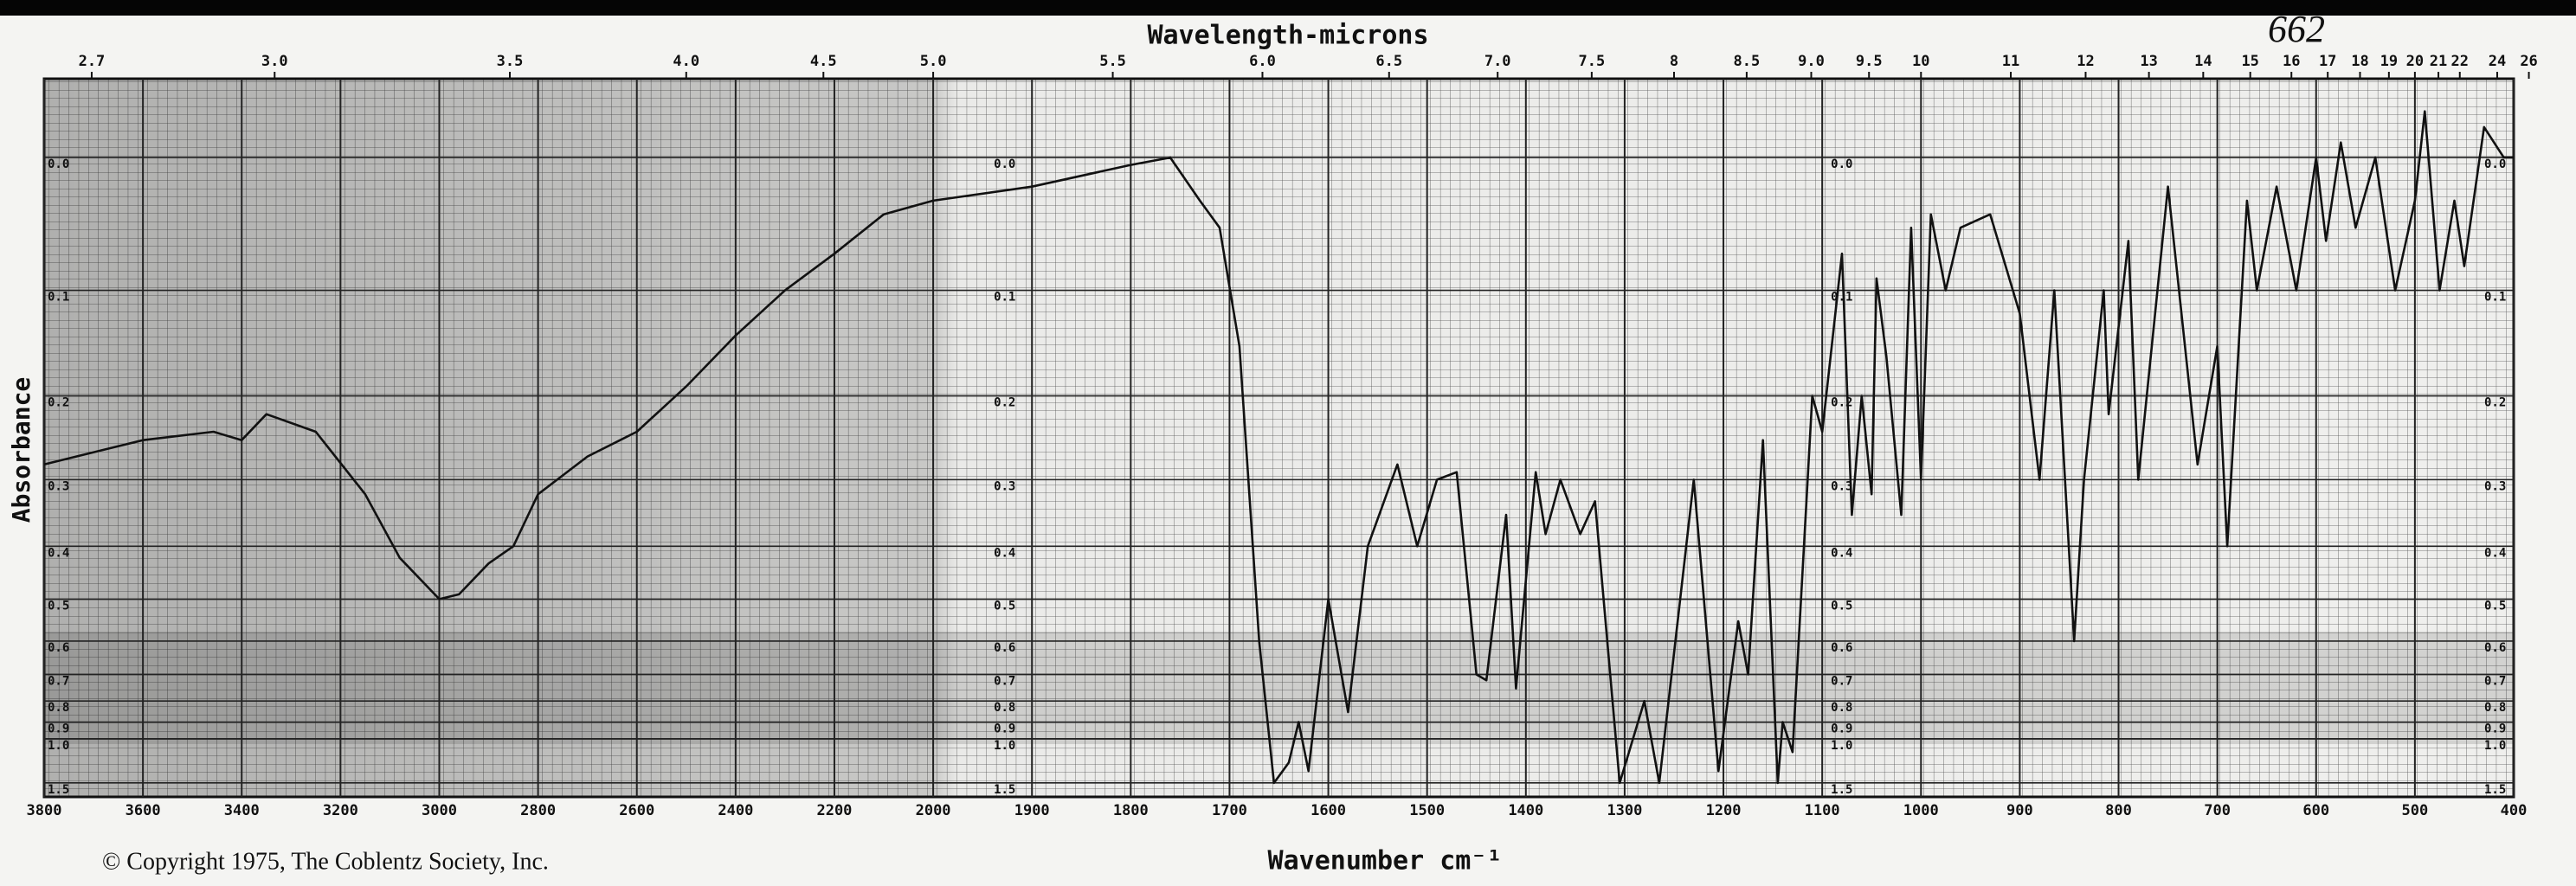  Describe the element at coordinates (2460, 61) in the screenshot. I see `micron-tick-label: 22` at that location.